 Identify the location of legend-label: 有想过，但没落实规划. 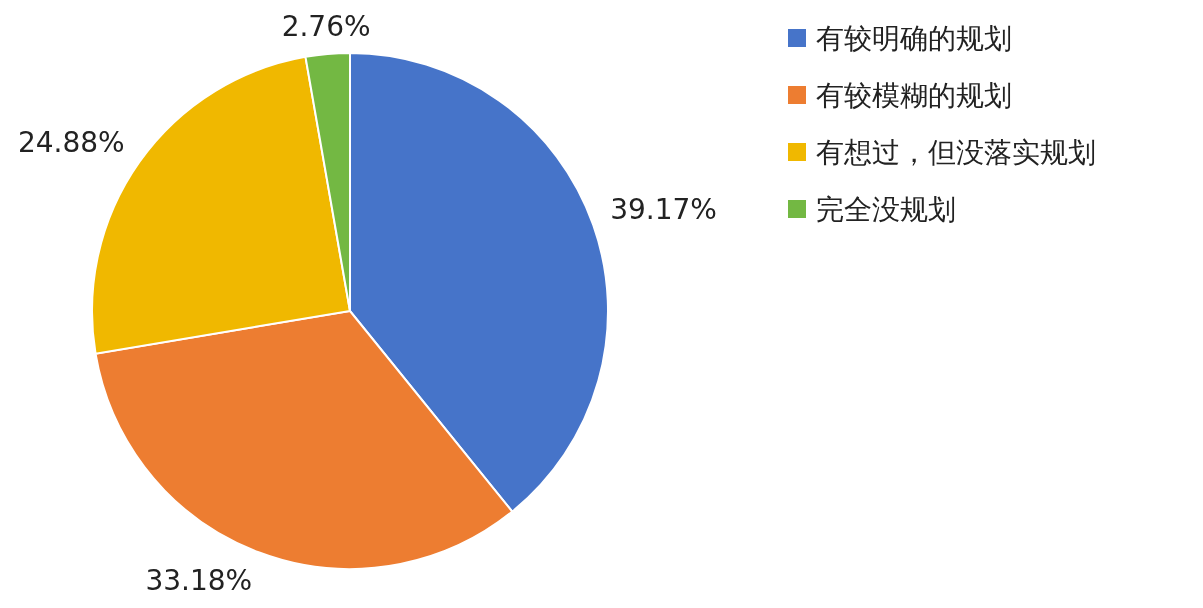
(956, 152).